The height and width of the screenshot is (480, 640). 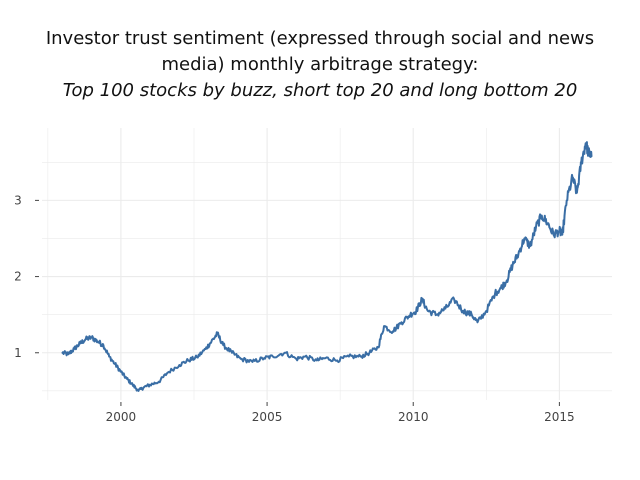 What do you see at coordinates (18, 353) in the screenshot?
I see `y-tick-label: 1` at bounding box center [18, 353].